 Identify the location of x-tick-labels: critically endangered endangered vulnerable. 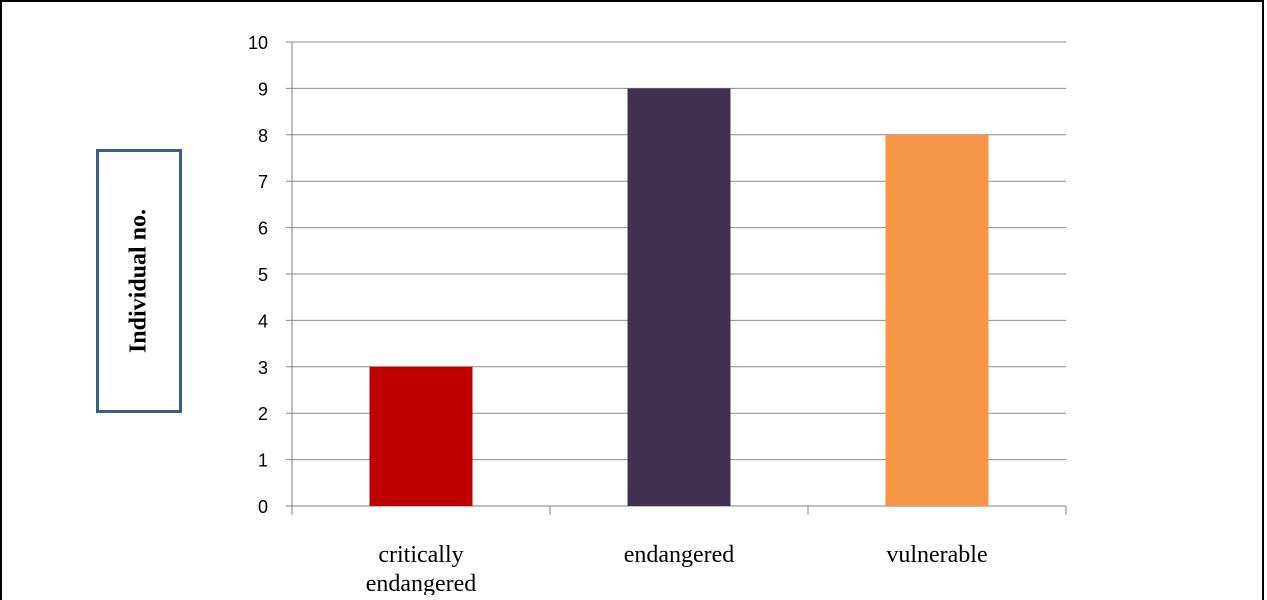
(677, 568).